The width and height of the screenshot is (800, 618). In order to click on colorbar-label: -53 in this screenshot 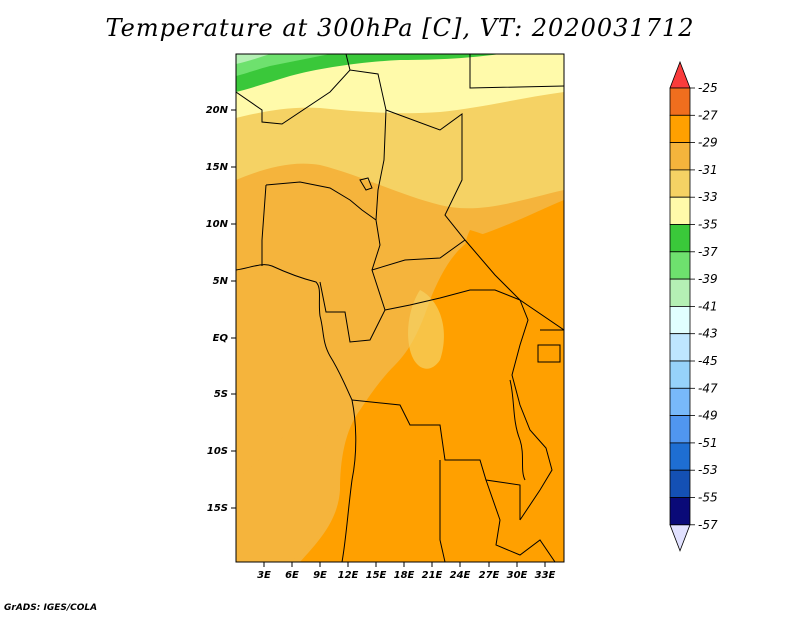, I will do `click(708, 470)`.